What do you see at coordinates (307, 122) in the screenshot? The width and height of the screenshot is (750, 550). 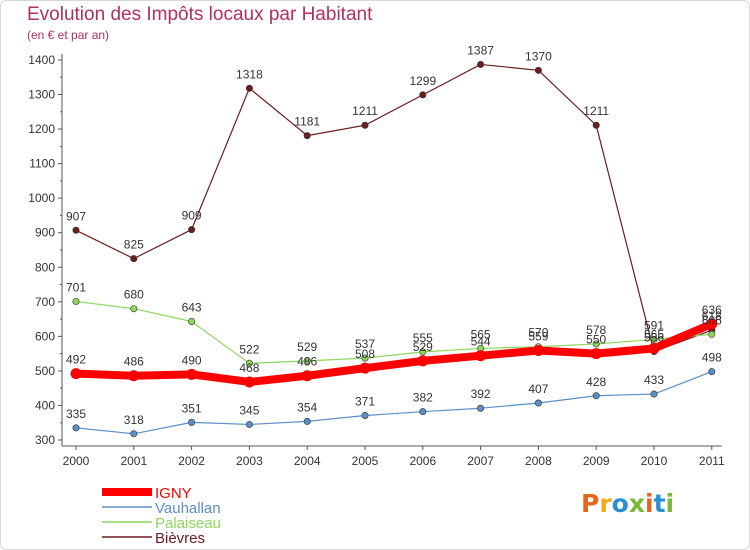 I see `data-label-bivres: 1181` at bounding box center [307, 122].